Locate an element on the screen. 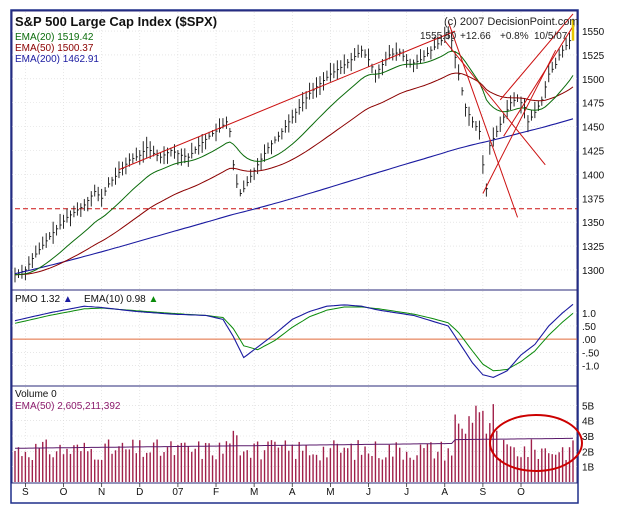 The width and height of the screenshot is (618, 510). legend-volume: Volume 0 is located at coordinates (36, 394).